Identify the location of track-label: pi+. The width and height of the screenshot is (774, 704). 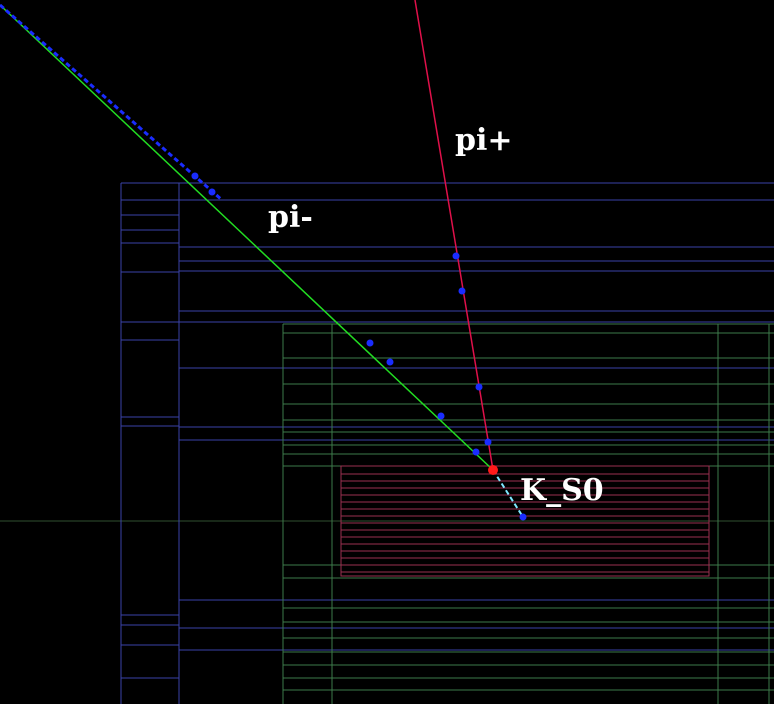
(484, 140).